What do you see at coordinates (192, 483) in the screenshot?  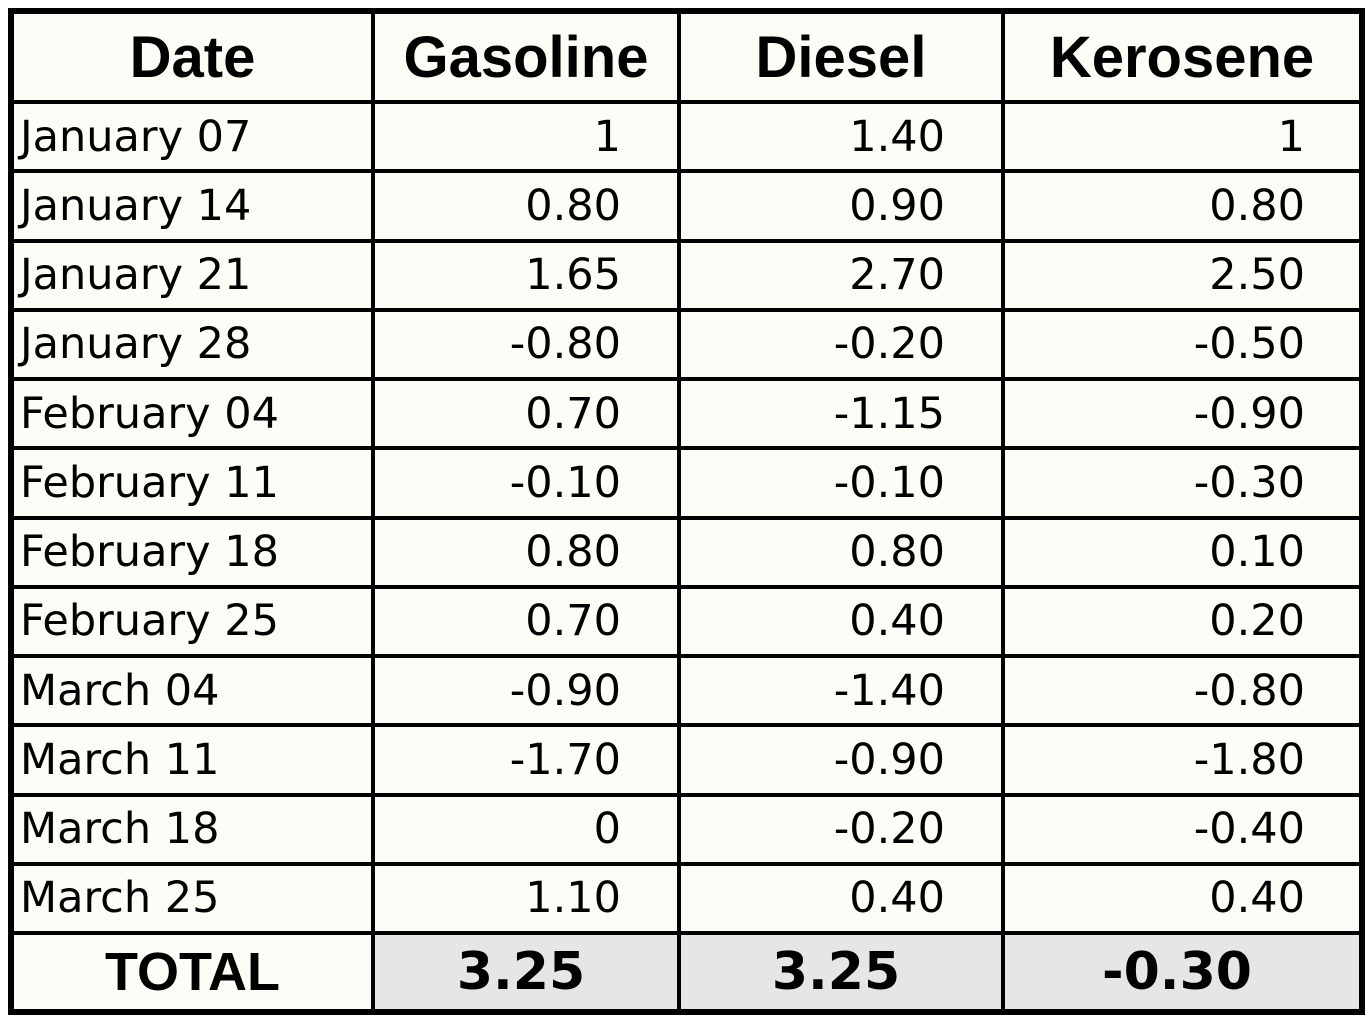 I see `date-cell: February 11` at bounding box center [192, 483].